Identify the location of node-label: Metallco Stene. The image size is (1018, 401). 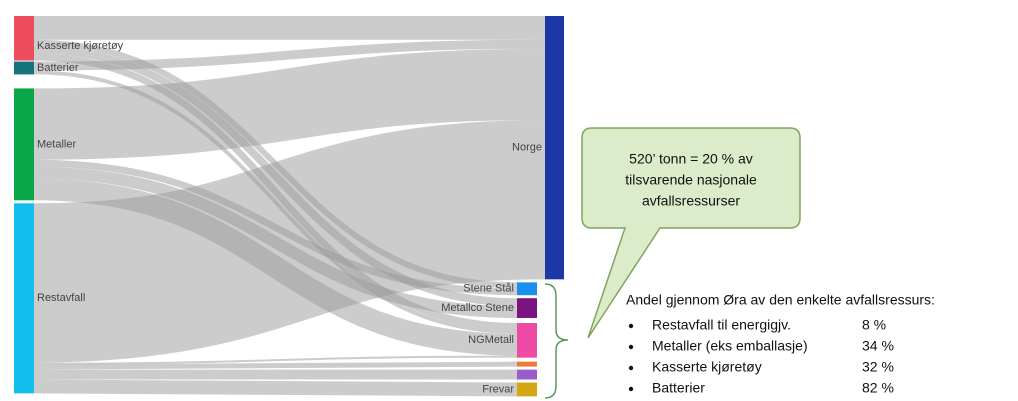
(477, 308).